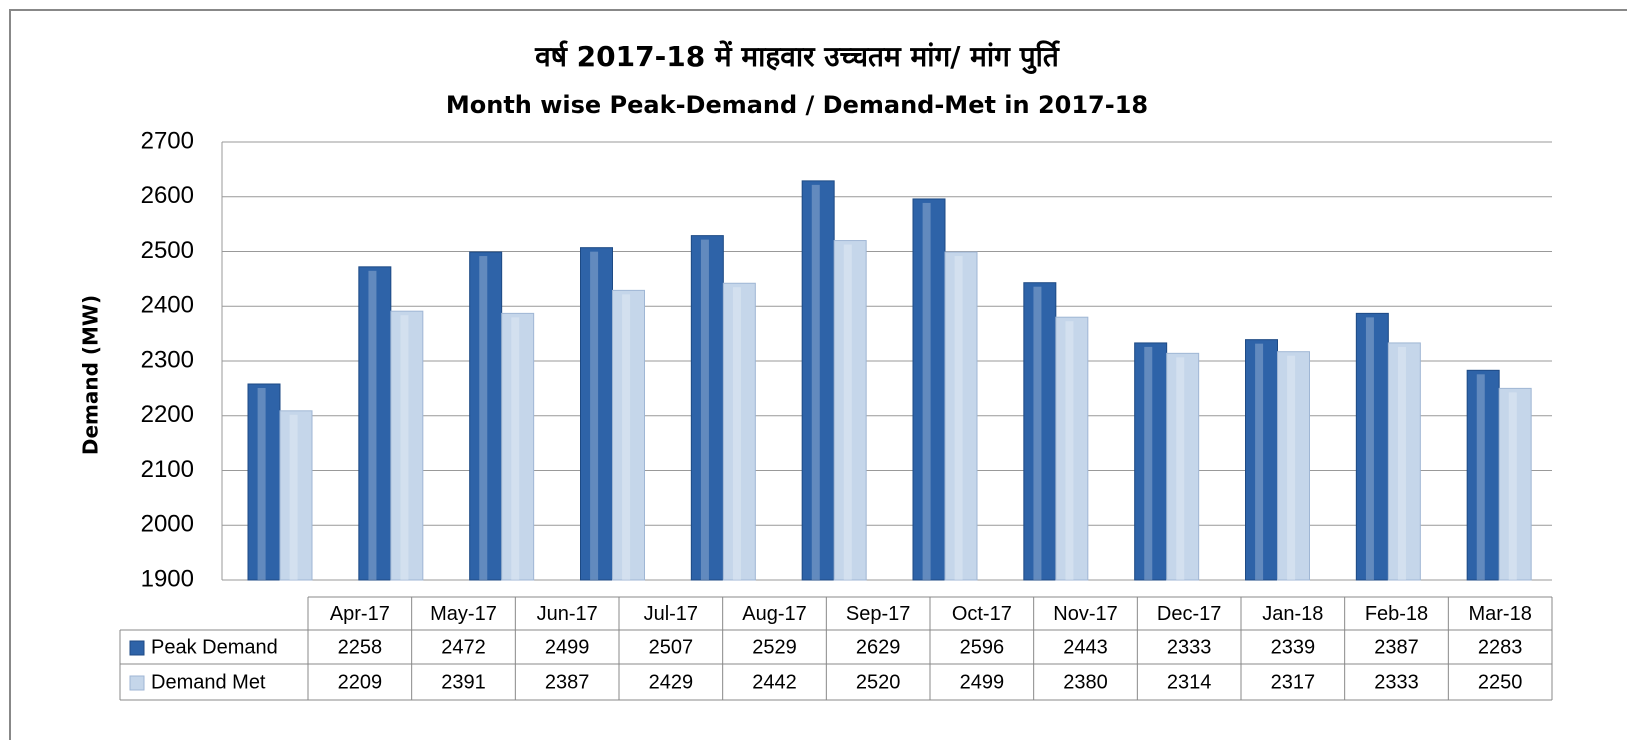 The image size is (1627, 744). I want to click on table-value: 2596, so click(982, 647).